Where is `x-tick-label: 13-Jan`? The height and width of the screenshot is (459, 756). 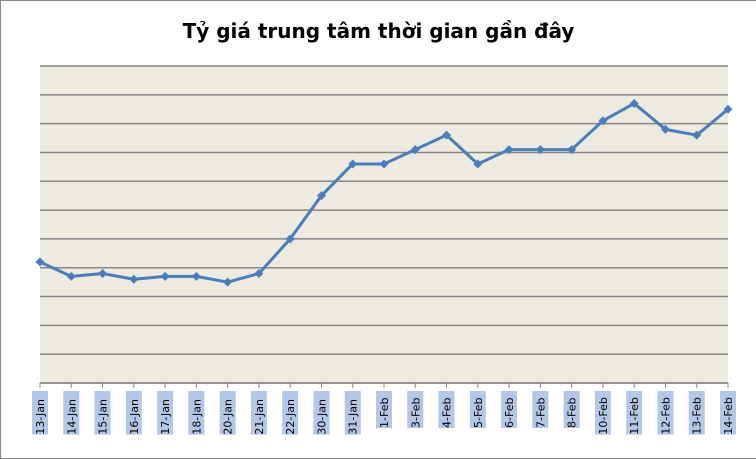 x-tick-label: 13-Jan is located at coordinates (40, 417).